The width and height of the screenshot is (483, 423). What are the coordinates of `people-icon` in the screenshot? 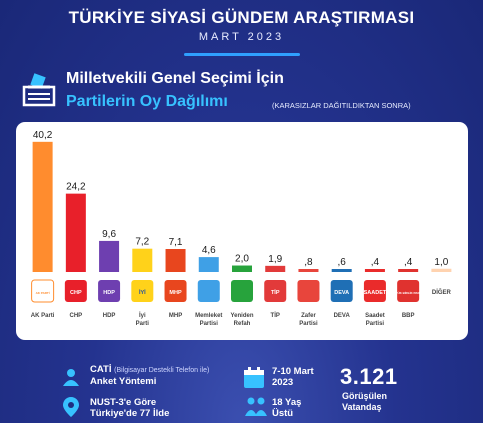 It's located at (71, 377).